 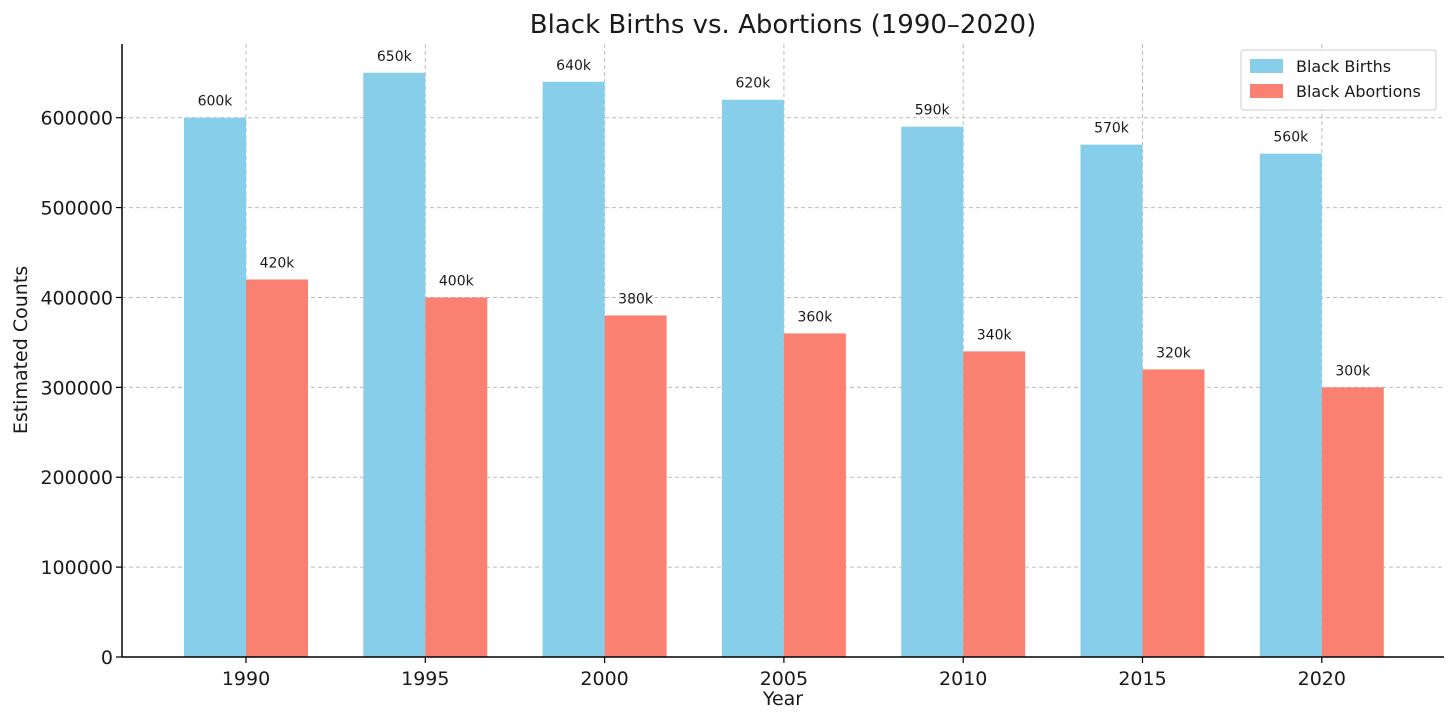 What do you see at coordinates (1353, 371) in the screenshot?
I see `data-label-black-abortions: 300k` at bounding box center [1353, 371].